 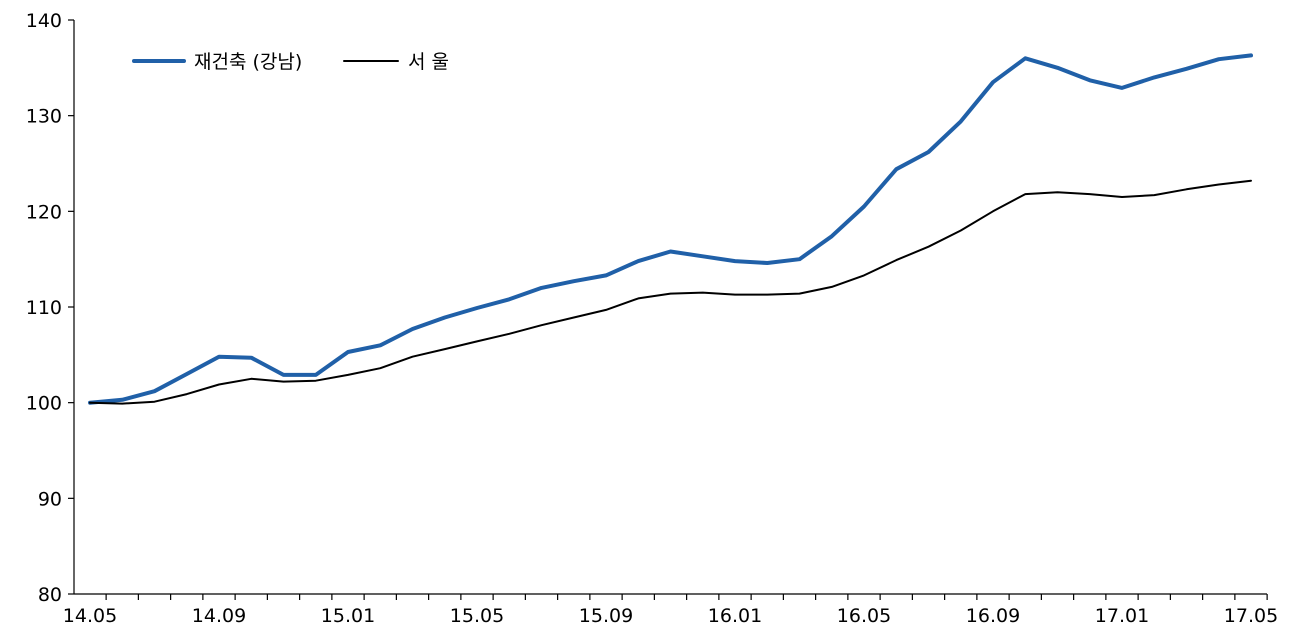 What do you see at coordinates (864, 616) in the screenshot?
I see `x-tick-label: 16.05` at bounding box center [864, 616].